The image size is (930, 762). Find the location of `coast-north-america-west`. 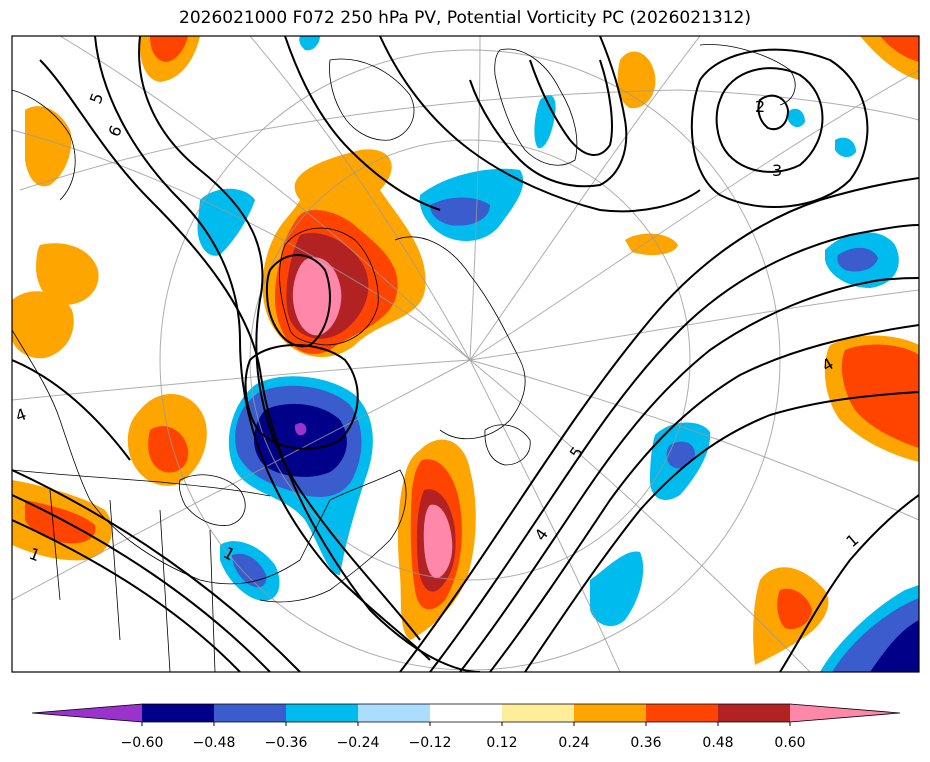

coast-north-america-west is located at coordinates (171, 457).